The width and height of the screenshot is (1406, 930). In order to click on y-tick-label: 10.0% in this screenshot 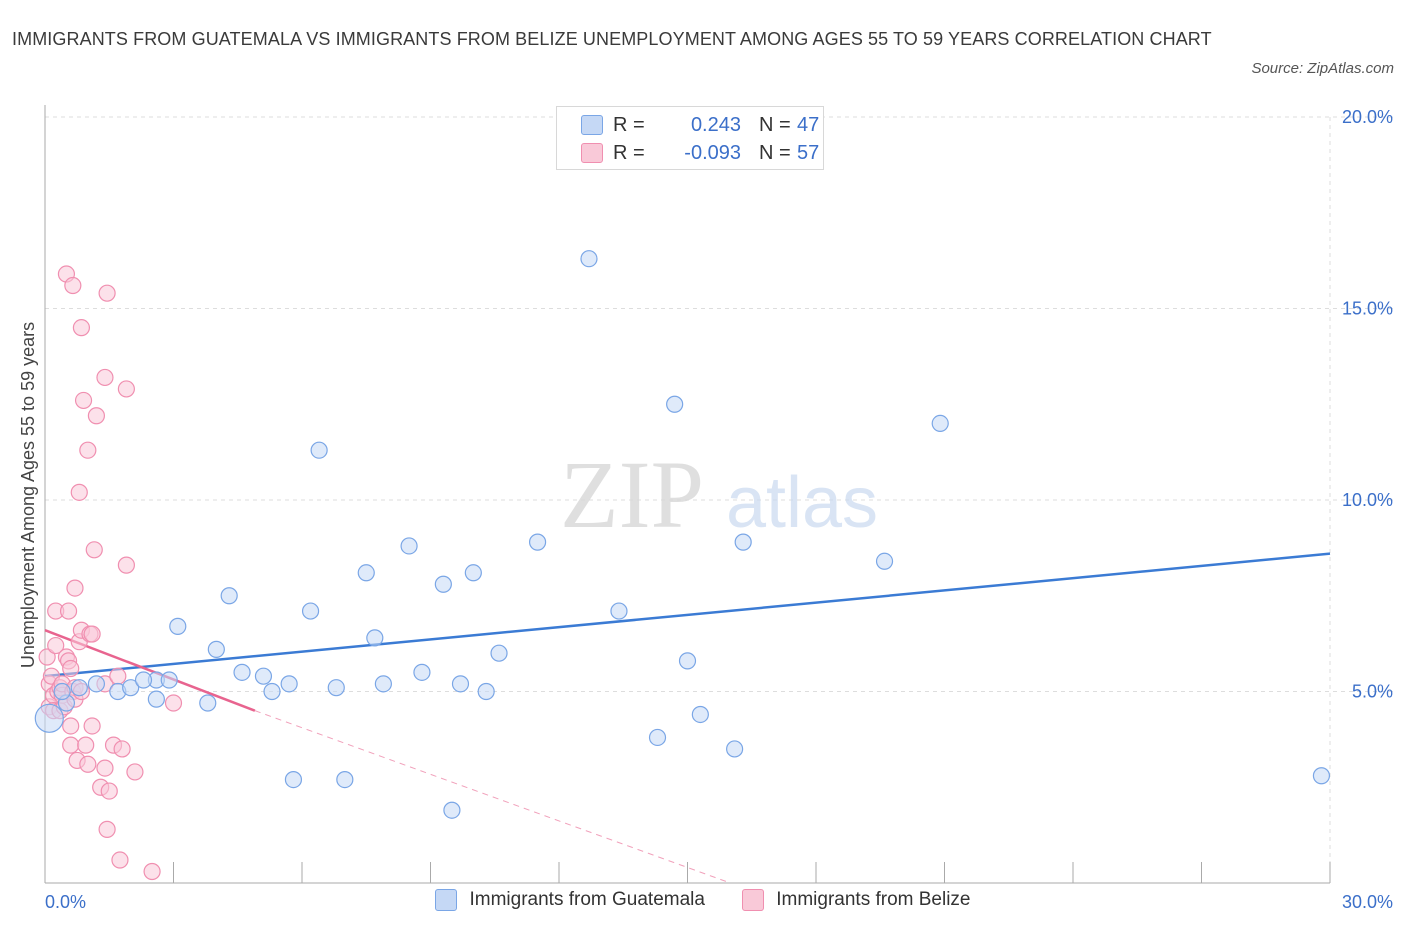, I will do `click(1367, 500)`.